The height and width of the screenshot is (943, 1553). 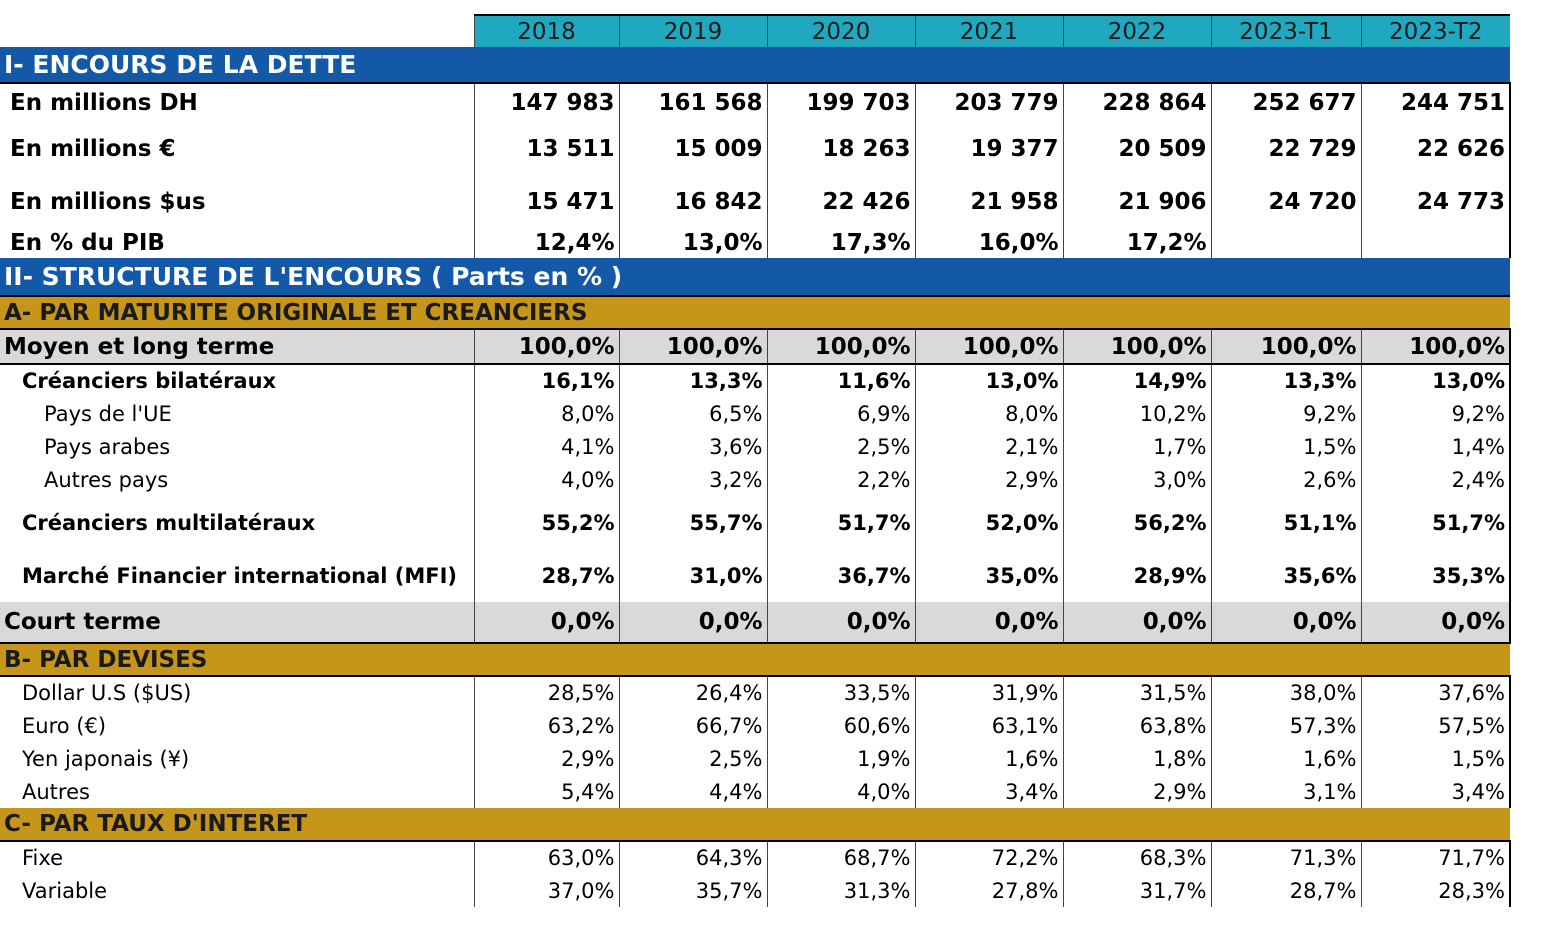 What do you see at coordinates (547, 522) in the screenshot?
I see `value-cell: 55,2%` at bounding box center [547, 522].